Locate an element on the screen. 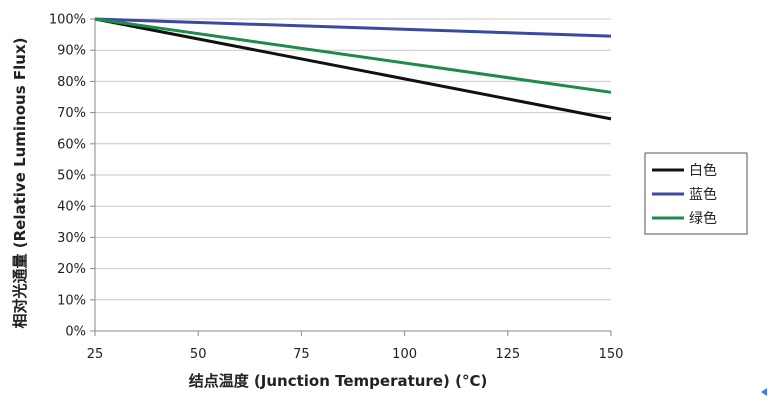 This screenshot has height=418, width=768. back-arrow-icon is located at coordinates (764, 392).